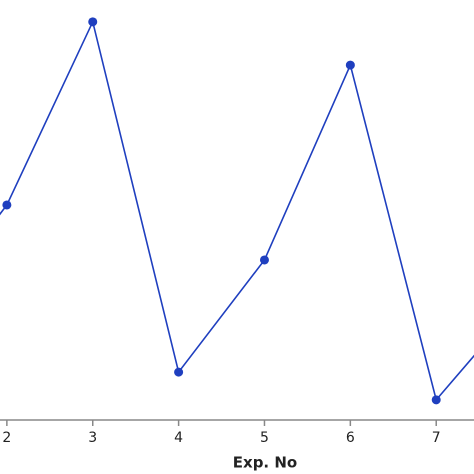 The width and height of the screenshot is (474, 474). What do you see at coordinates (178, 438) in the screenshot?
I see `x-tick-label: 4` at bounding box center [178, 438].